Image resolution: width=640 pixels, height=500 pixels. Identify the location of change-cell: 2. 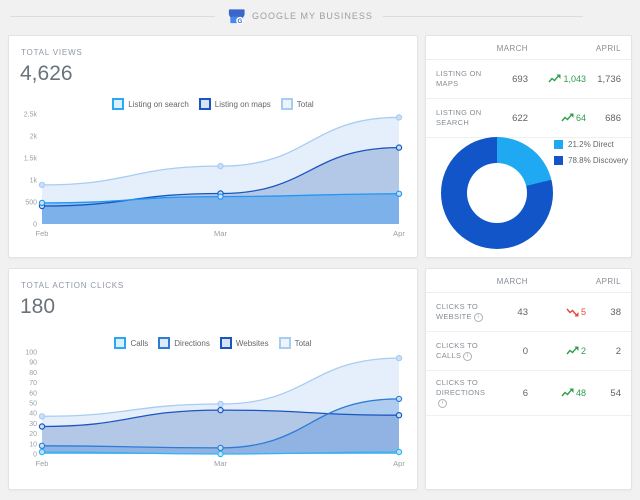
(557, 351).